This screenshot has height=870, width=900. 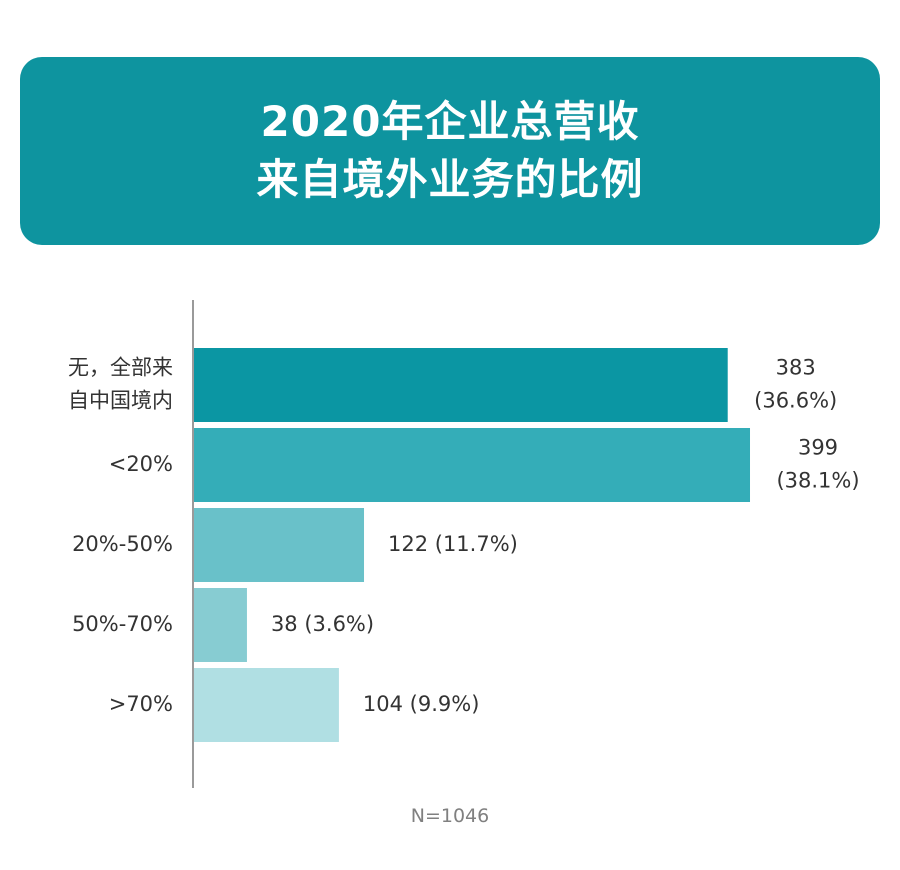 What do you see at coordinates (817, 464) in the screenshot?
I see `value-label-1: 399 (38.1%)` at bounding box center [817, 464].